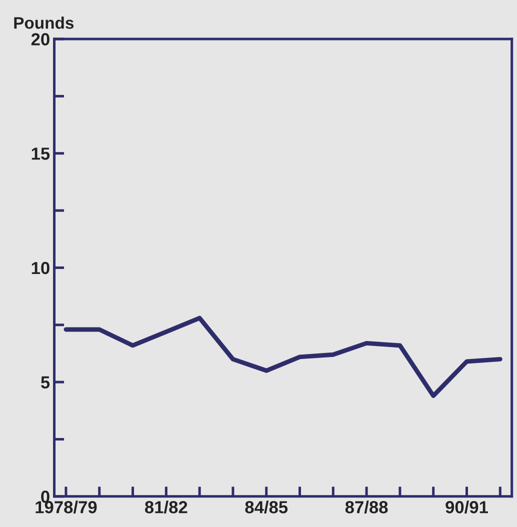 Image resolution: width=517 pixels, height=527 pixels. I want to click on y-tick-label: 10, so click(41, 268).